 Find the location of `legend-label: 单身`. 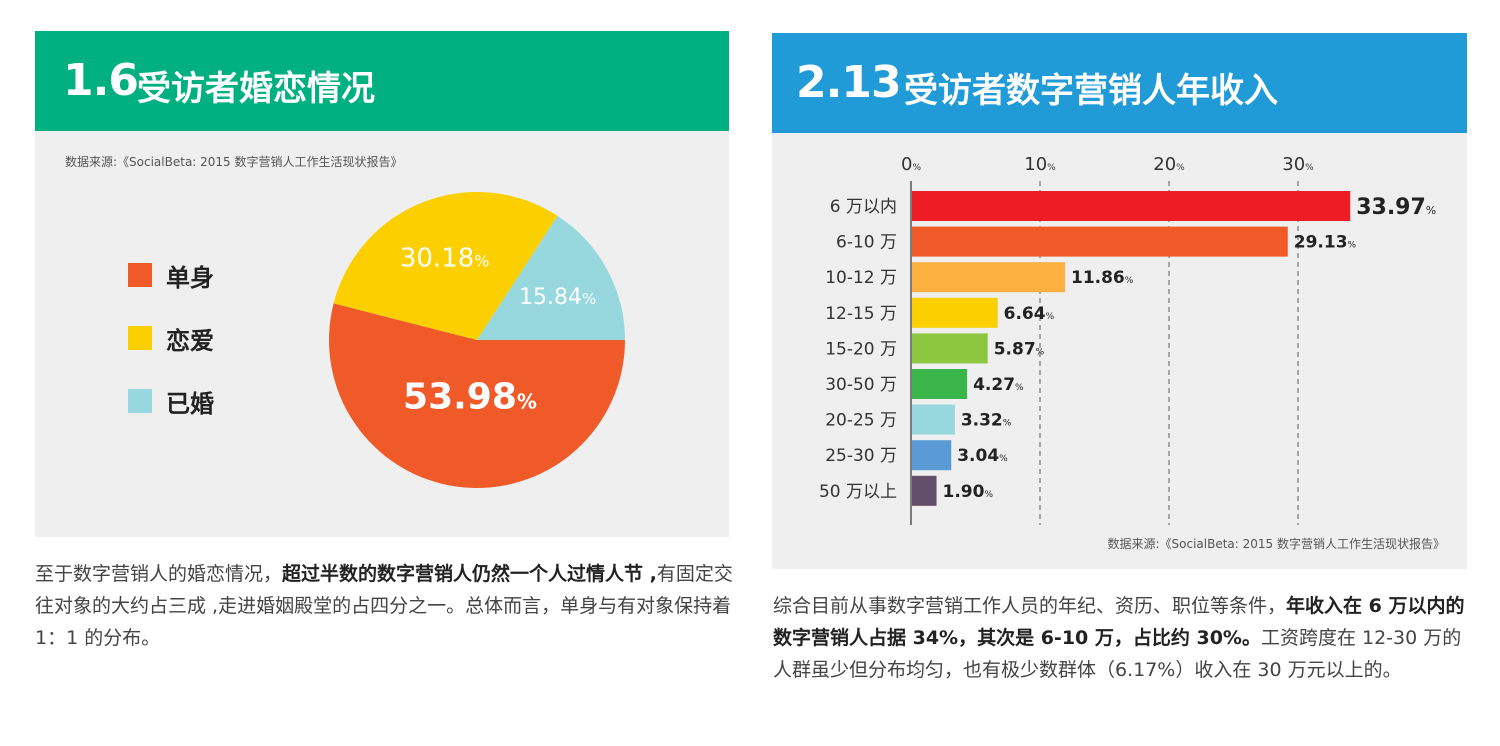

legend-label: 单身 is located at coordinates (190, 278).